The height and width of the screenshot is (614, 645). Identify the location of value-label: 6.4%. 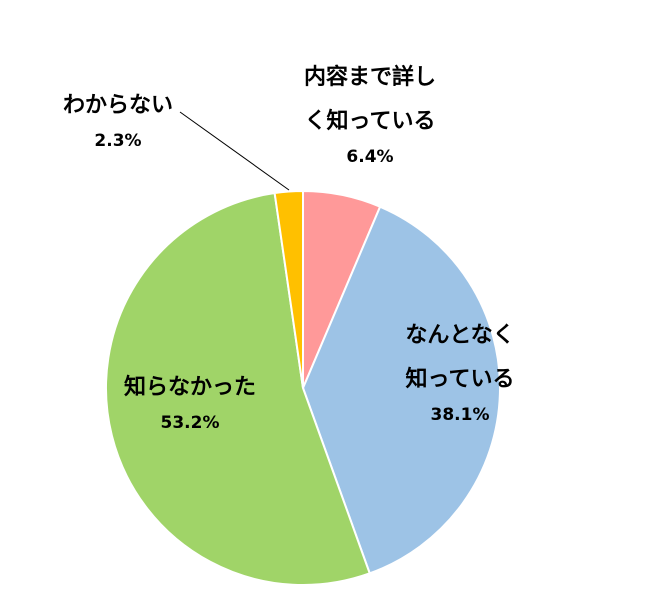
(370, 157).